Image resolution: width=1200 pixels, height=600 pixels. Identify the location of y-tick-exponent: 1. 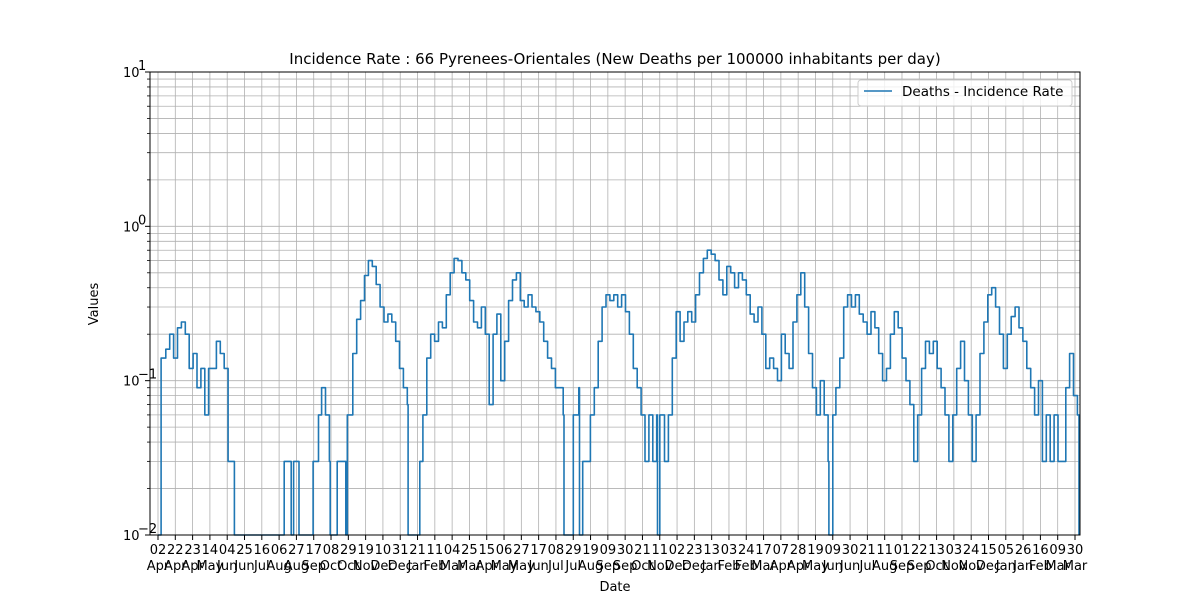
(142, 66).